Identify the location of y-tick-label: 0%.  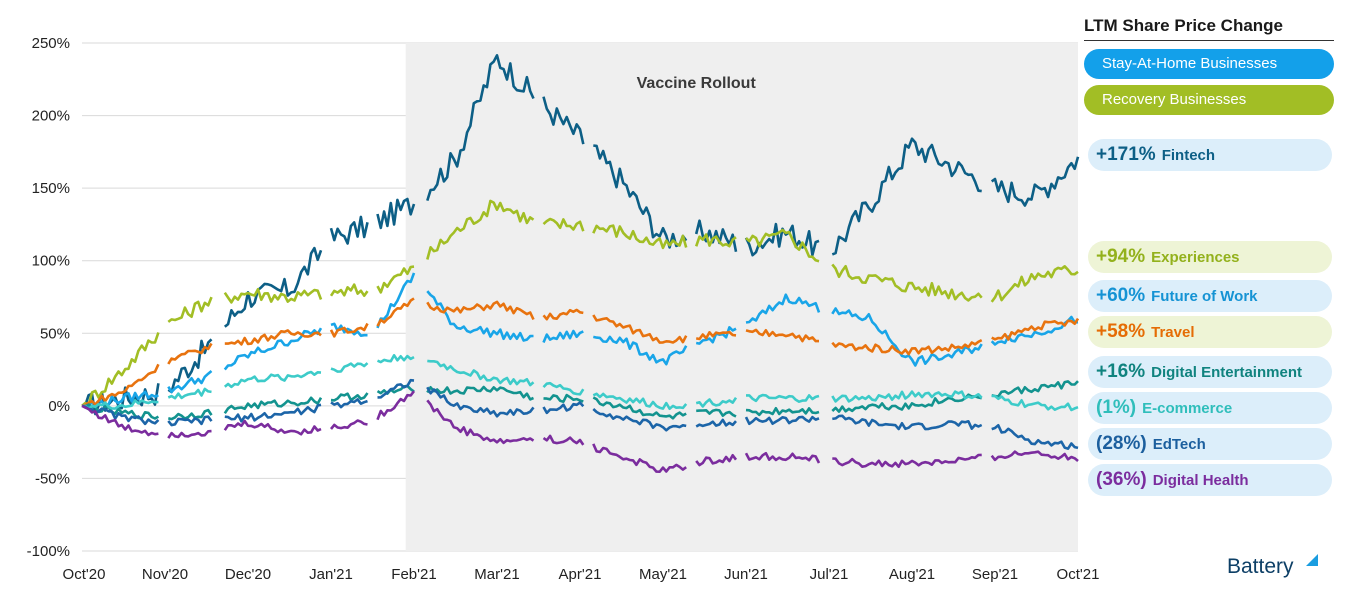
(59, 406).